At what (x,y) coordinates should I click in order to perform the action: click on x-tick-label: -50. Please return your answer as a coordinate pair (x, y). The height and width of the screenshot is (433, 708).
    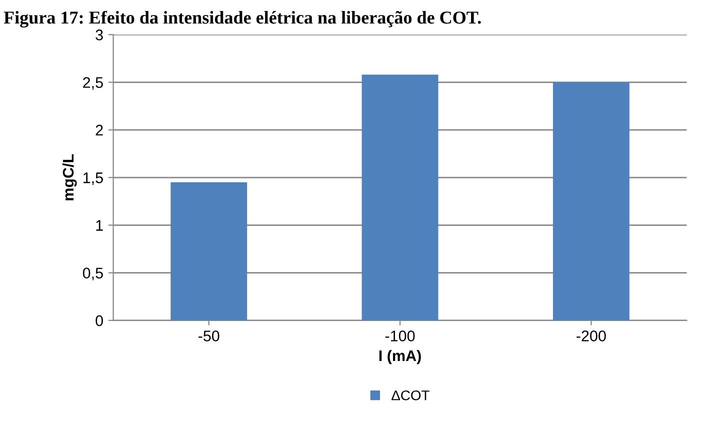
    Looking at the image, I should click on (209, 336).